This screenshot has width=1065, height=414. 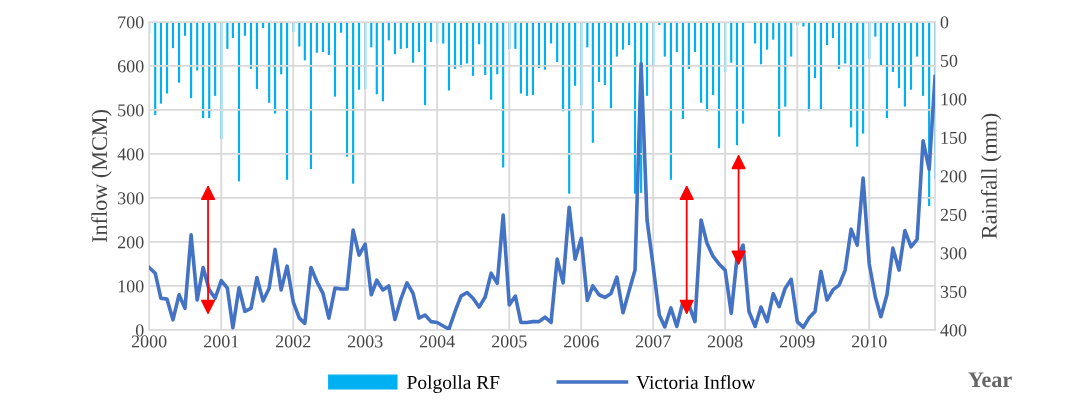 What do you see at coordinates (990, 380) in the screenshot?
I see `x-axis-title: Year` at bounding box center [990, 380].